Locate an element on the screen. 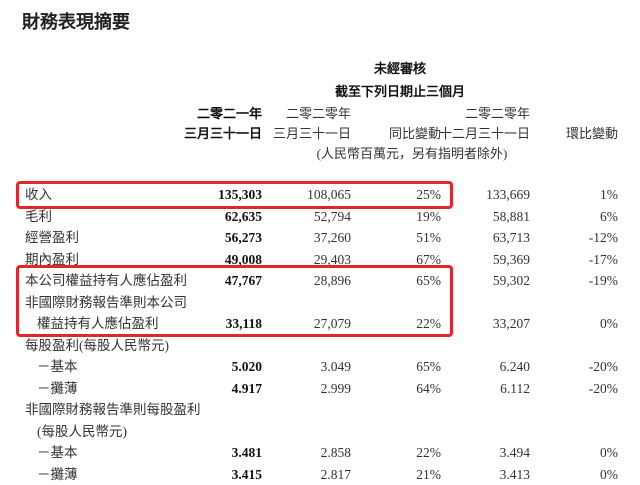 Image resolution: width=640 pixels, height=485 pixels. table-row: －基本 3.481 2.858 22% 3.494 0% is located at coordinates (320, 453).